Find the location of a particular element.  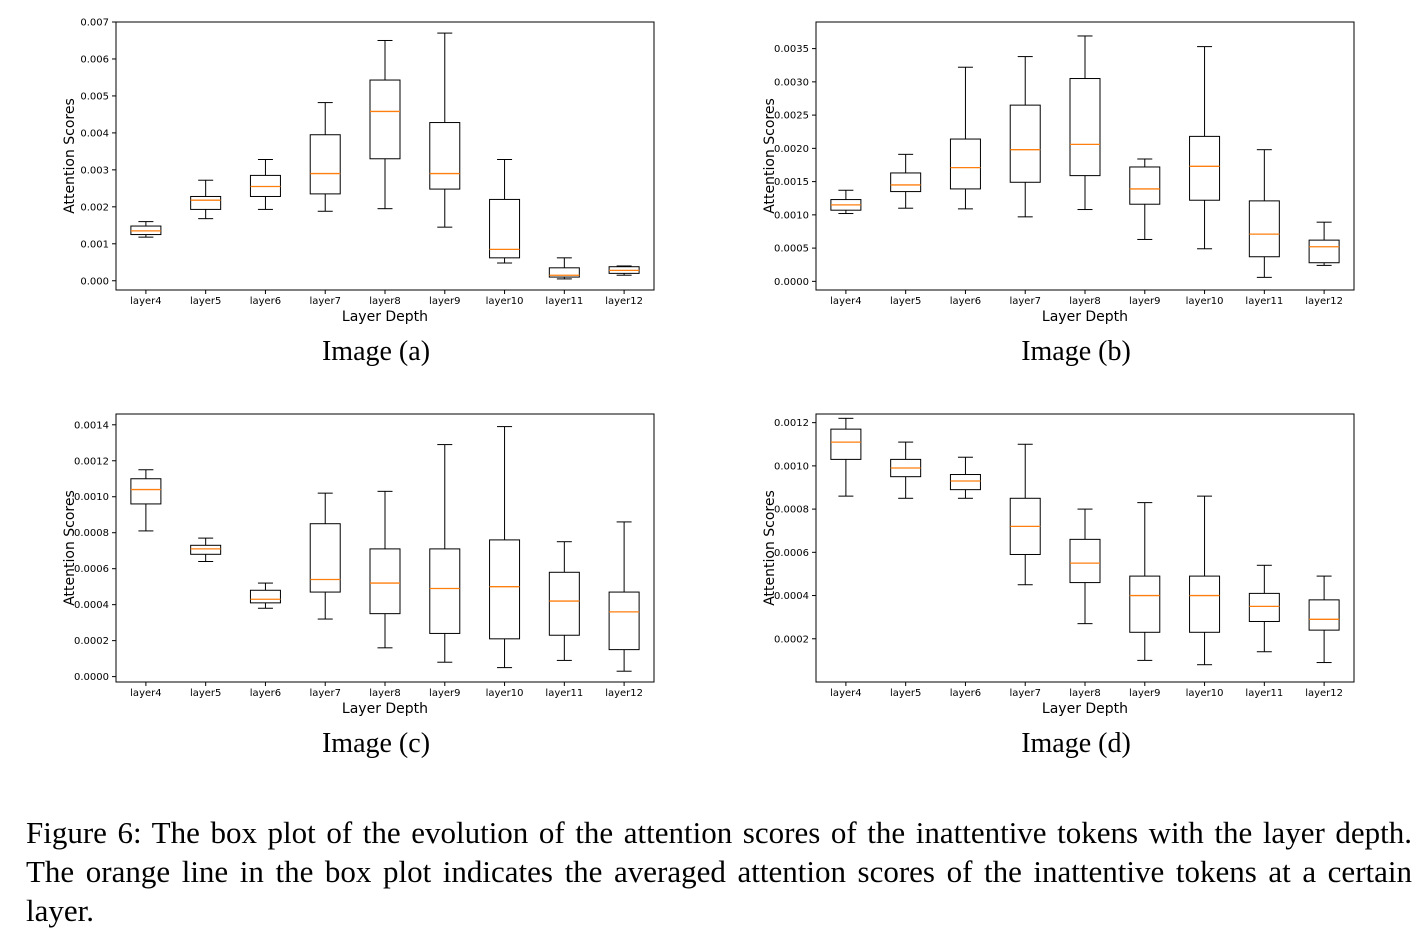

y-tick-label: 0.005 is located at coordinates (94, 96).